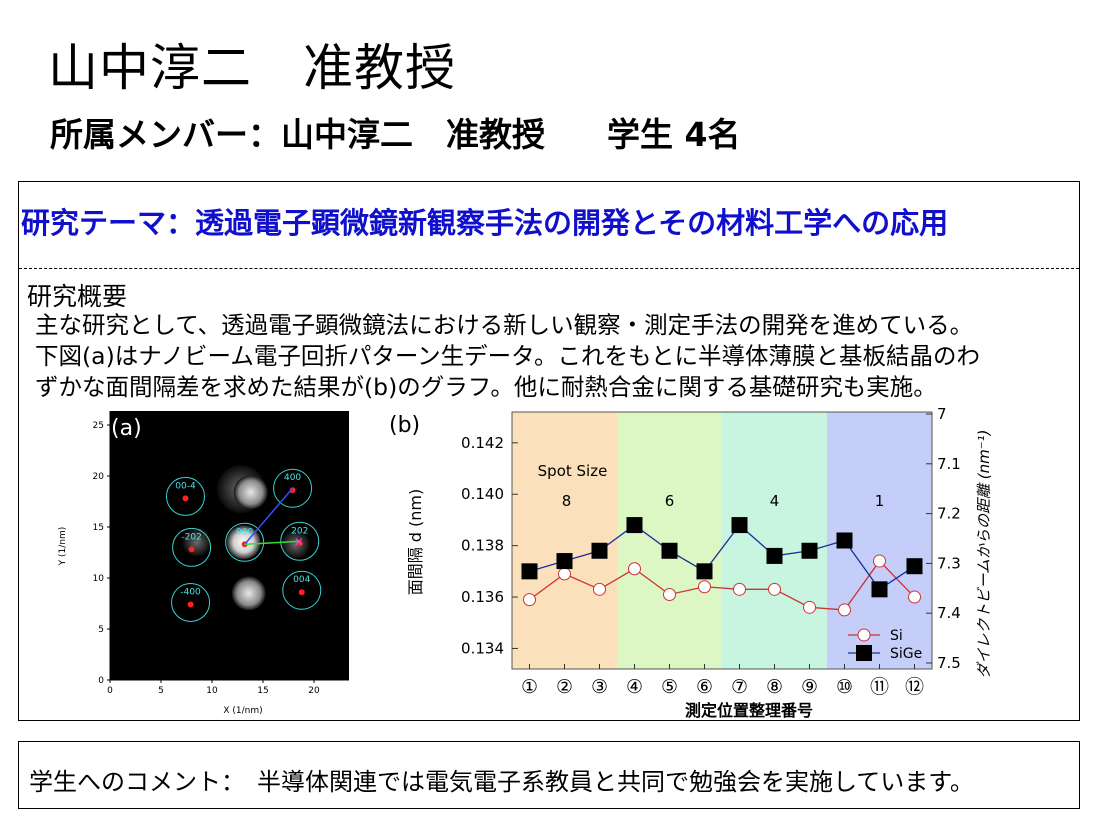  Describe the element at coordinates (669, 687) in the screenshot. I see `x-tick-label: ⑤` at that location.